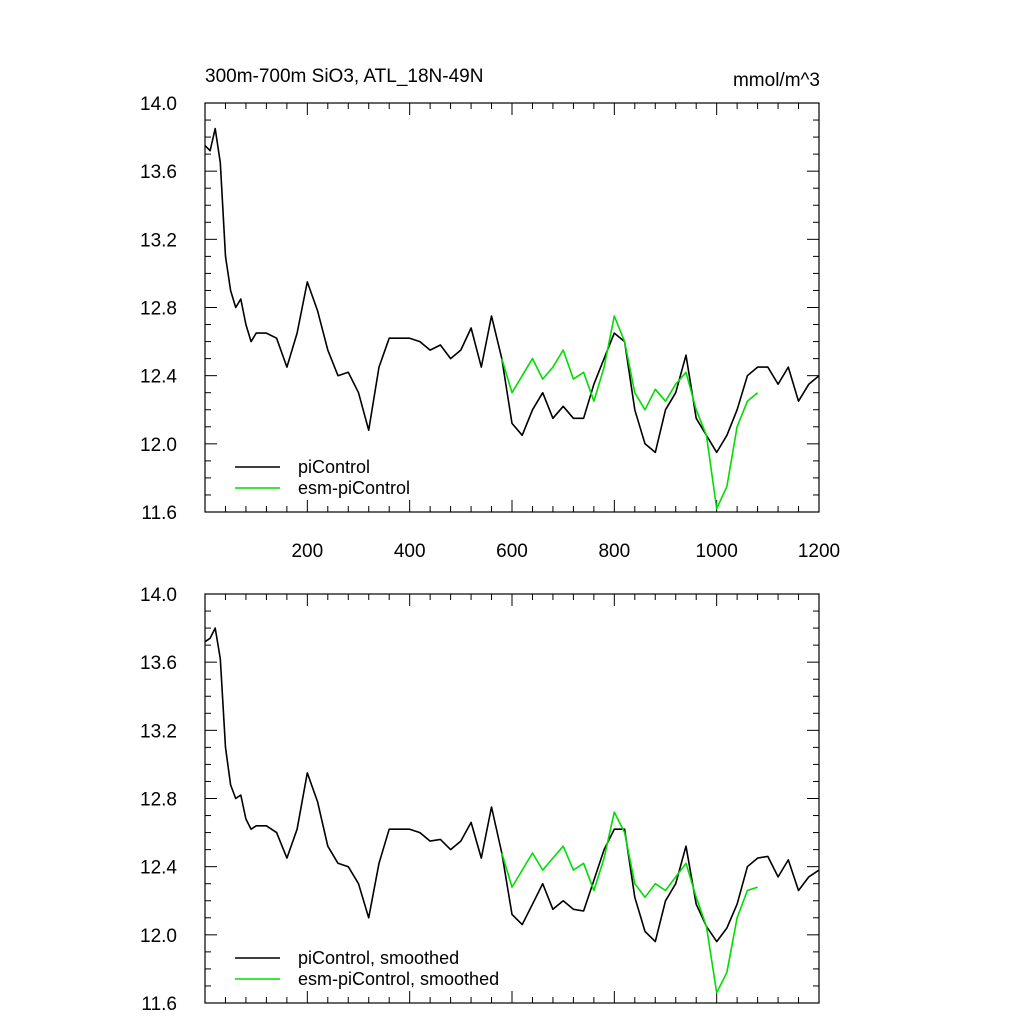 This screenshot has width=1024, height=1024. What do you see at coordinates (307, 551) in the screenshot?
I see `x-tick-label: 200` at bounding box center [307, 551].